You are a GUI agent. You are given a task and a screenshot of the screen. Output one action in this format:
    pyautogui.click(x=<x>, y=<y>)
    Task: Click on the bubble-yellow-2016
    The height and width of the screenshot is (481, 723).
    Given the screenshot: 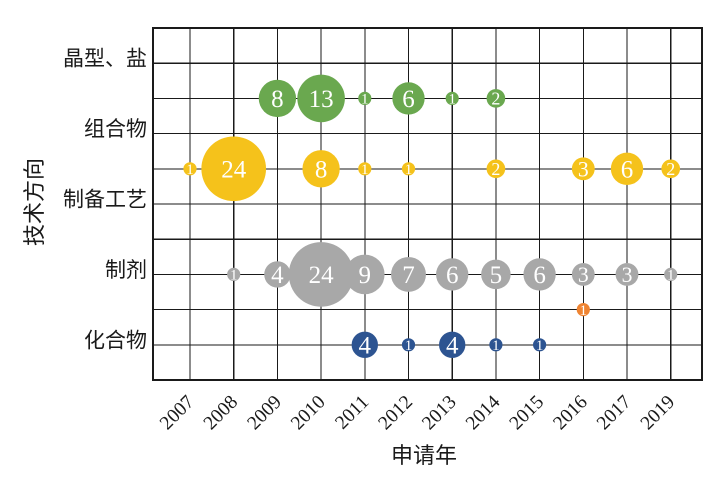 What is the action you would take?
    pyautogui.click(x=583, y=169)
    